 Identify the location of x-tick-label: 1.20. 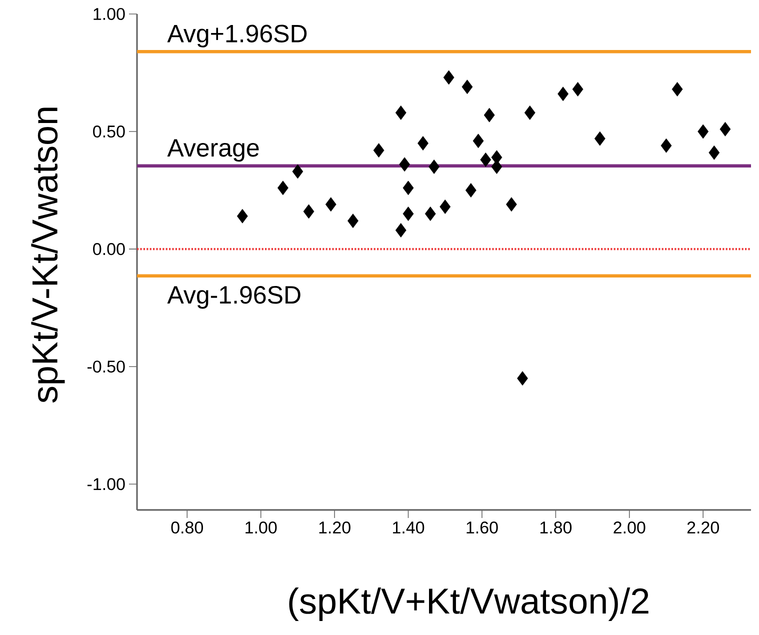
(334, 528).